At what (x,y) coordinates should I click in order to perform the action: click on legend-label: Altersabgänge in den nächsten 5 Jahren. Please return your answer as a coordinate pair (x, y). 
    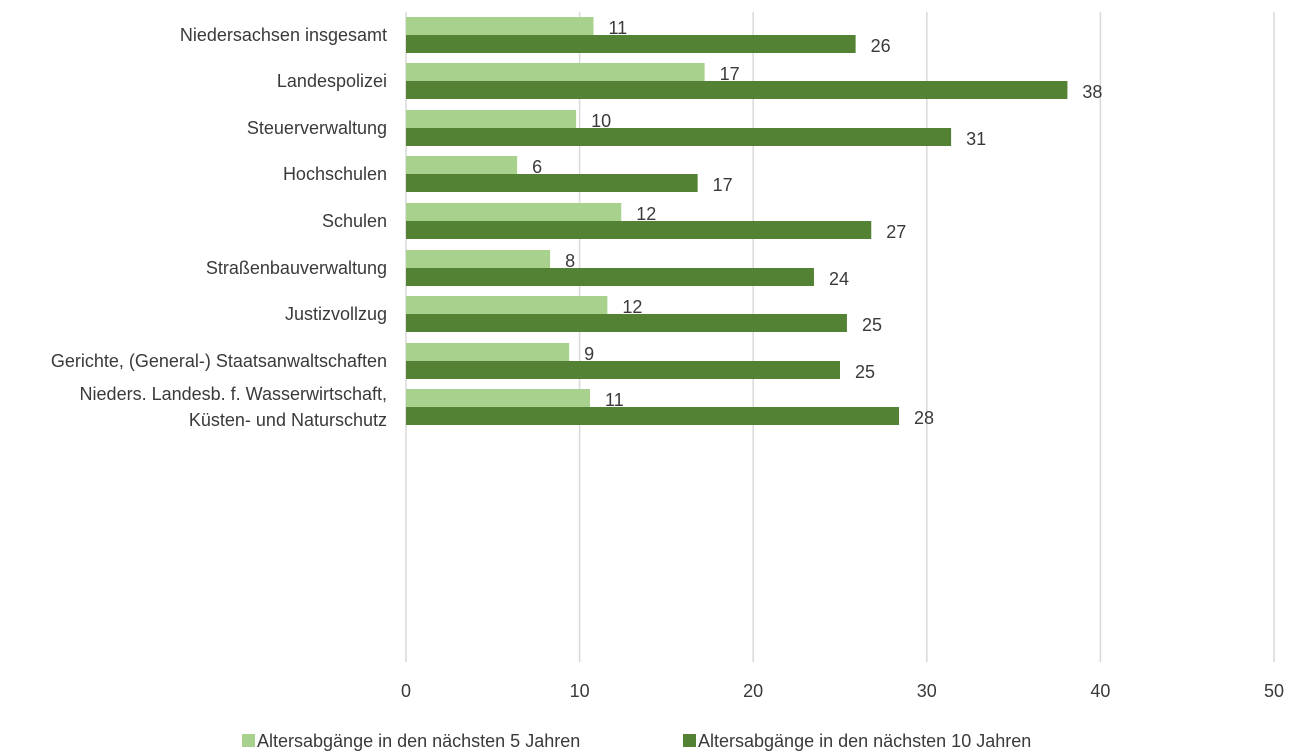
    Looking at the image, I should click on (418, 741).